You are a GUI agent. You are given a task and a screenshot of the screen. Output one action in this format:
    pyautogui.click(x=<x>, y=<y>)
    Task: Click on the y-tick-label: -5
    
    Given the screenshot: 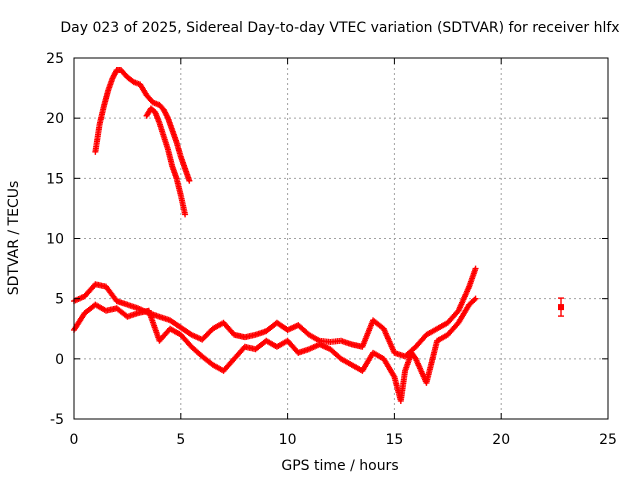 What is the action you would take?
    pyautogui.click(x=57, y=420)
    